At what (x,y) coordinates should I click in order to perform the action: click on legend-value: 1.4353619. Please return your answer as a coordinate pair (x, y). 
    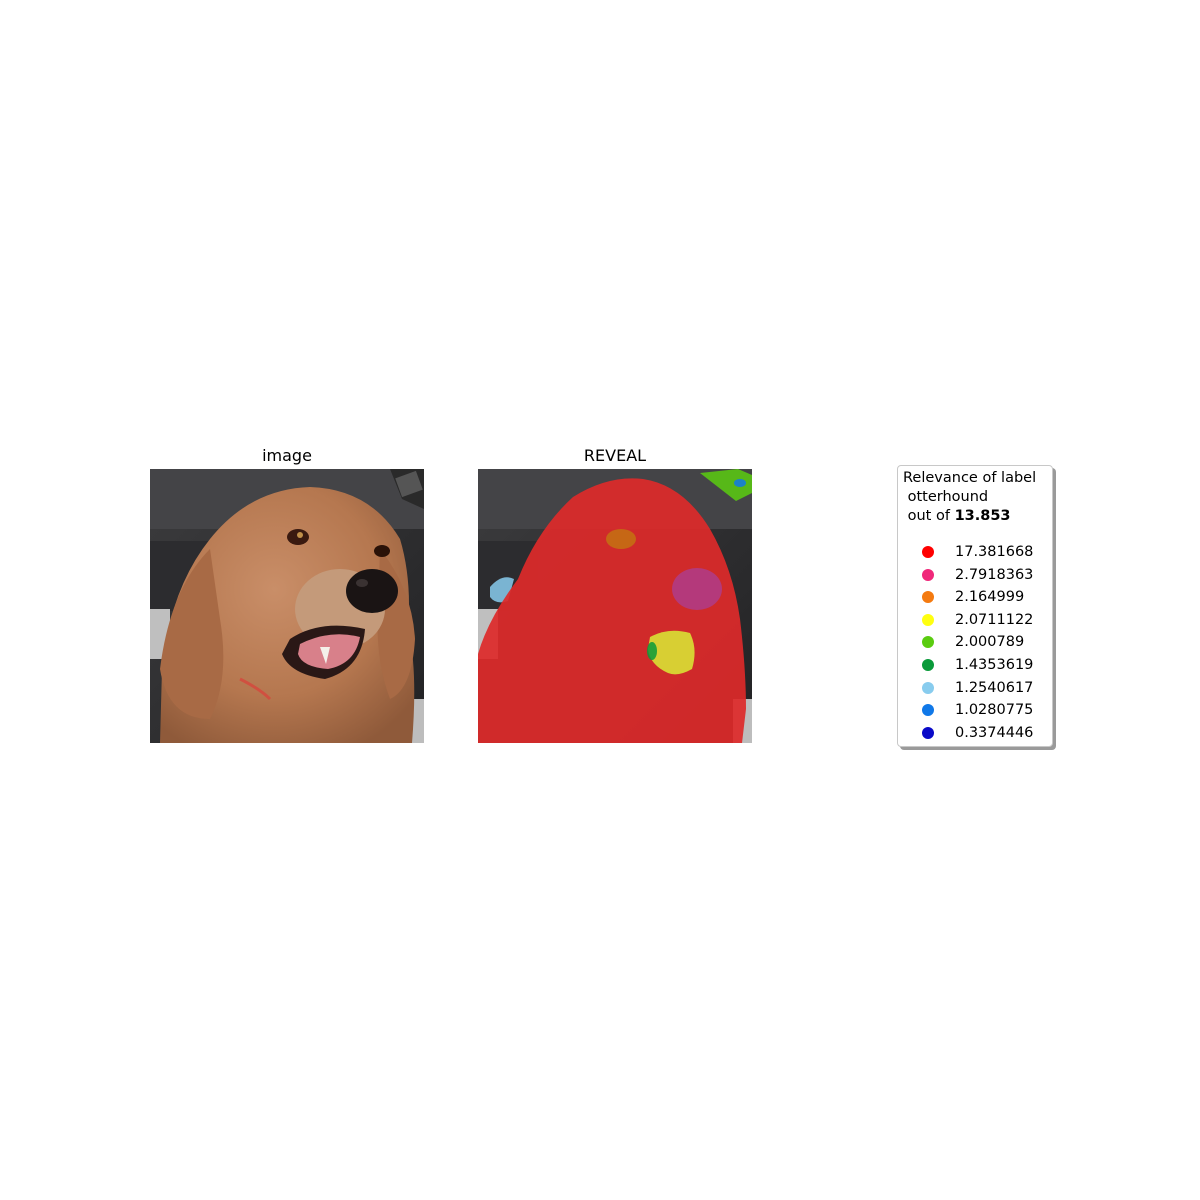
    Looking at the image, I should click on (994, 664).